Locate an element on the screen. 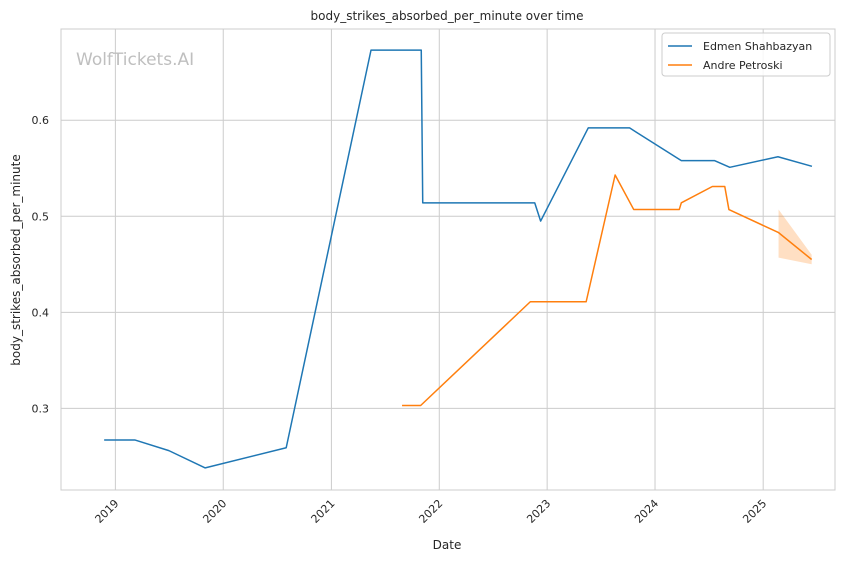  confidence-band is located at coordinates (795, 237).